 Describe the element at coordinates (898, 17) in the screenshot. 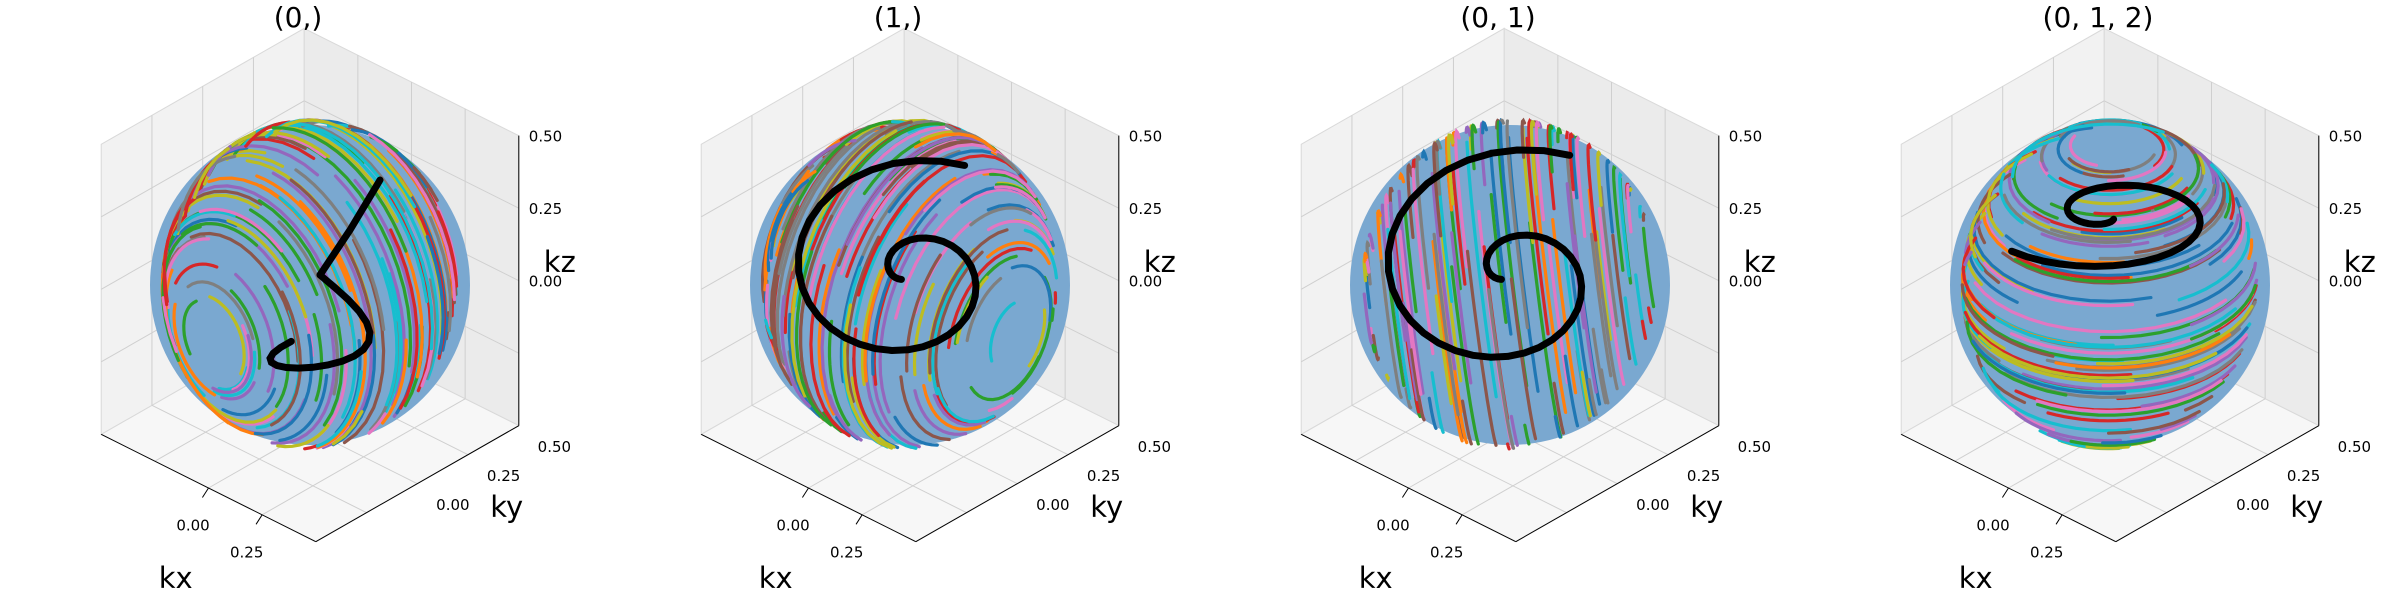

I see `panel-title: (1,)` at that location.